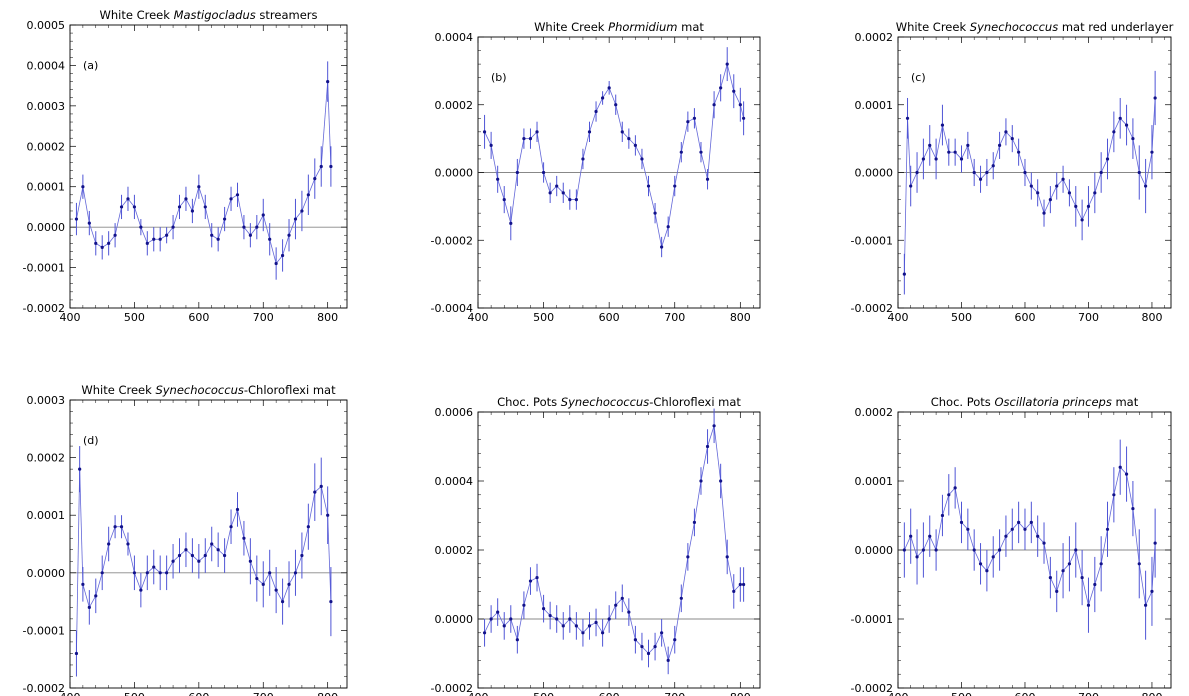 Image resolution: width=1189 pixels, height=696 pixels. What do you see at coordinates (619, 402) in the screenshot?
I see `panel-e-title: Choc. Pots Synechococcus-Chloroflexi mat` at bounding box center [619, 402].